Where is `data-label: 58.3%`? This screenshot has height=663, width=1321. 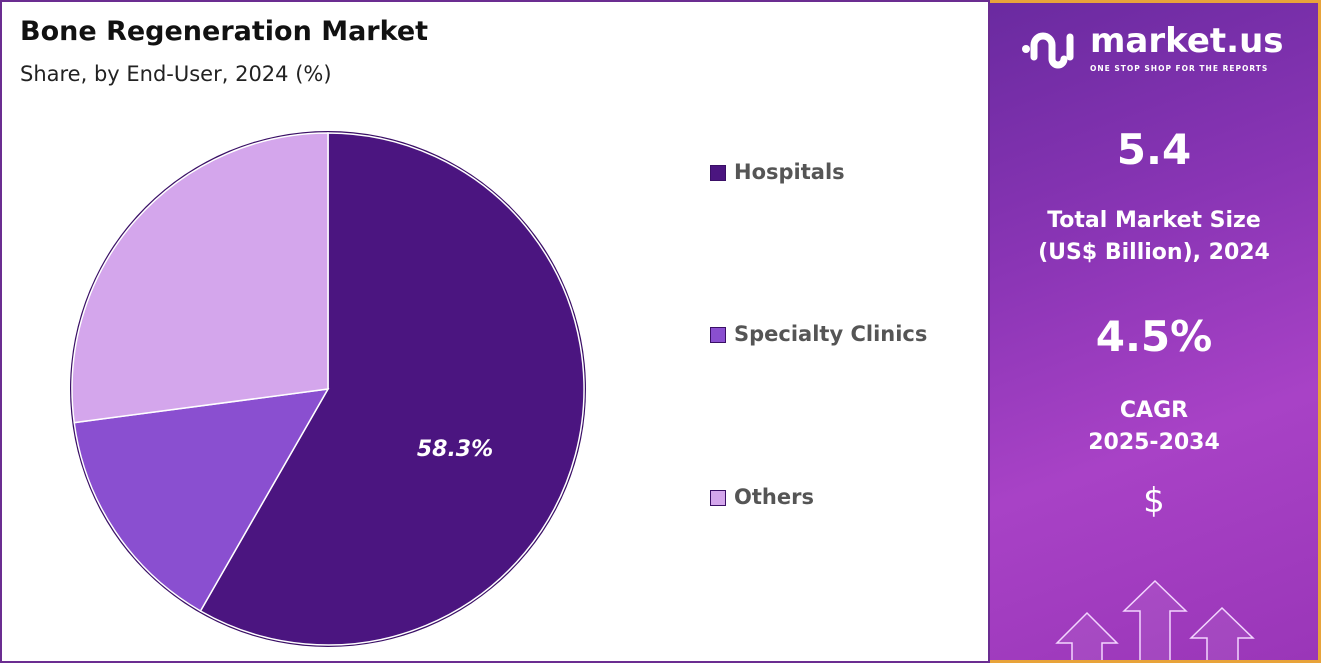
data-label: 58.3% is located at coordinates (455, 449).